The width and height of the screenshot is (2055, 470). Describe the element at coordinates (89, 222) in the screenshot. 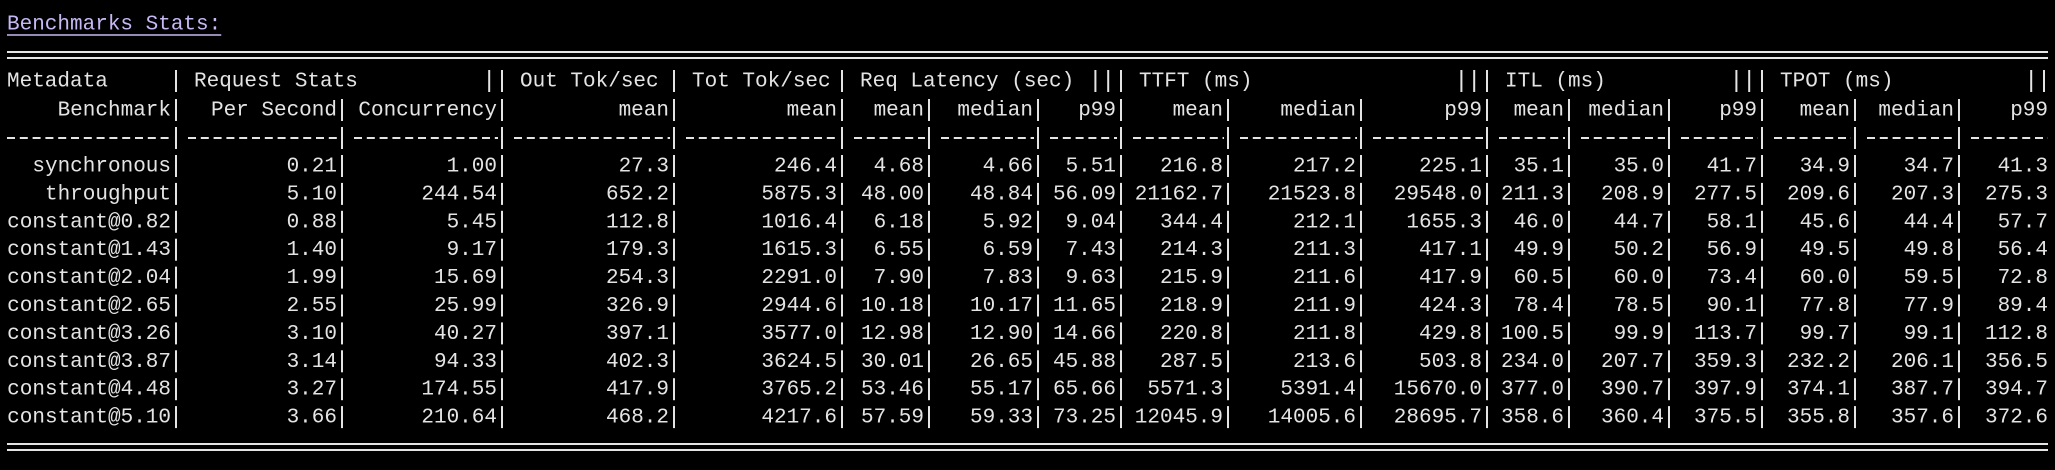

I see `benchmark-name: constant@0.82` at that location.